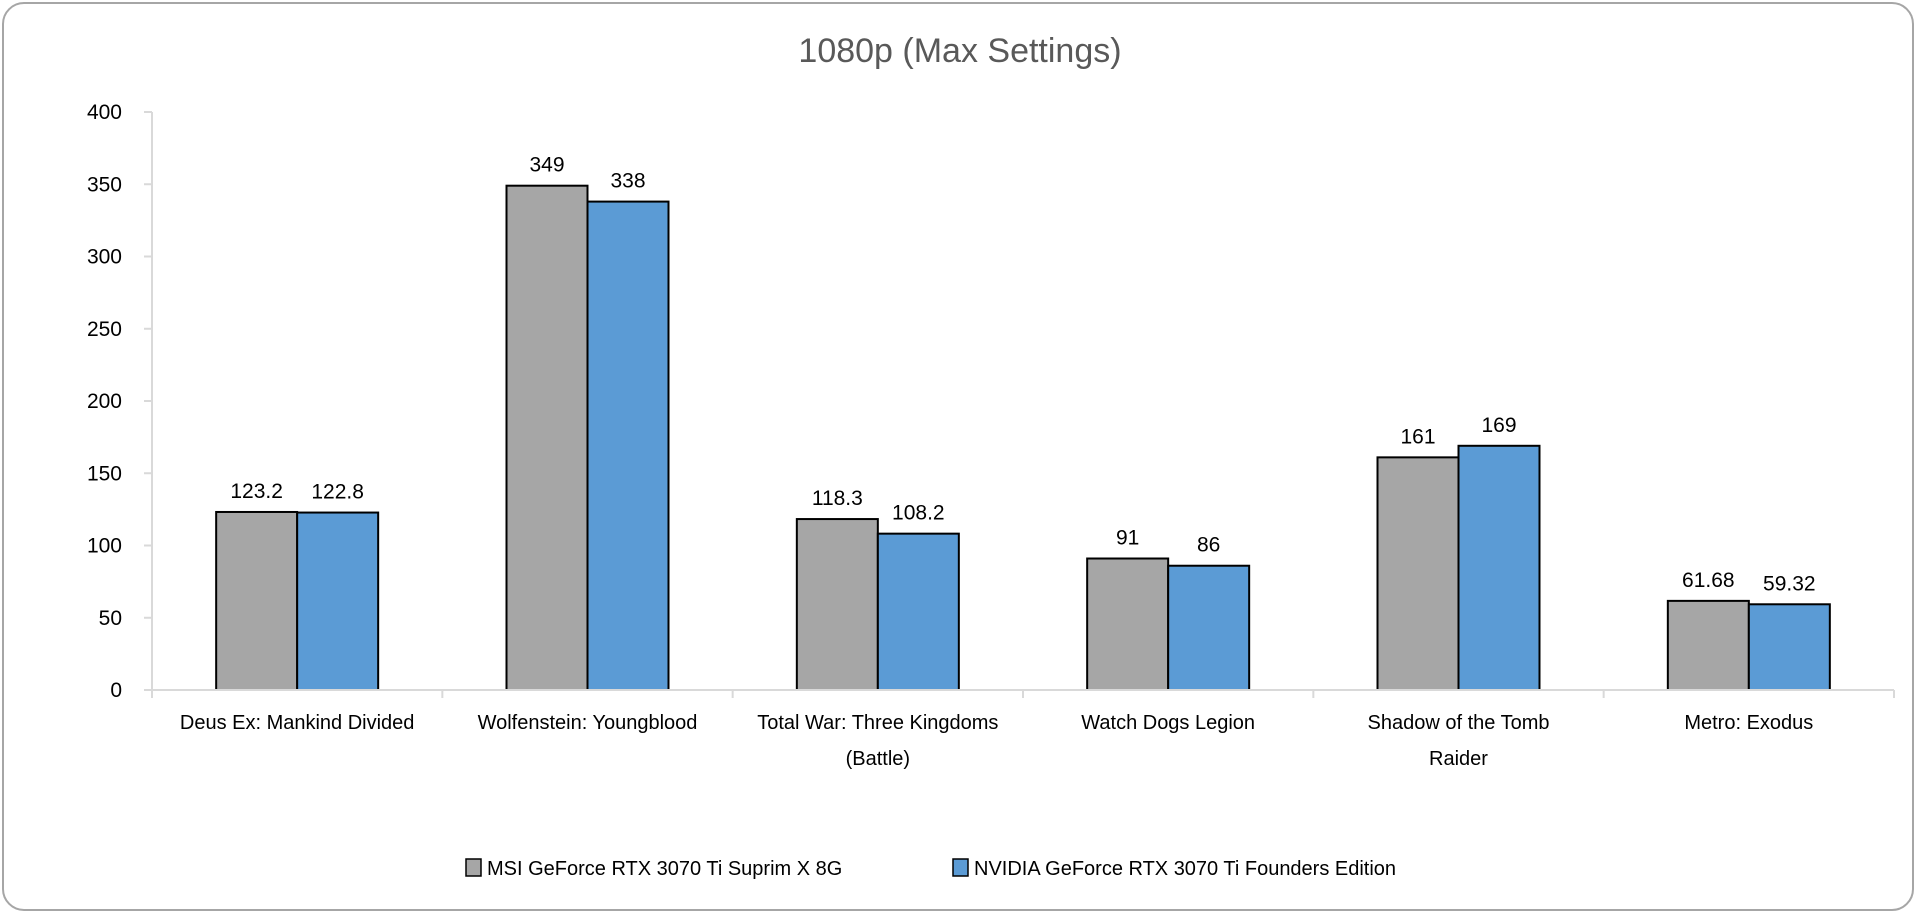 This screenshot has width=1920, height=917. I want to click on x-category-label: Metro: Exodus, so click(1748, 723).